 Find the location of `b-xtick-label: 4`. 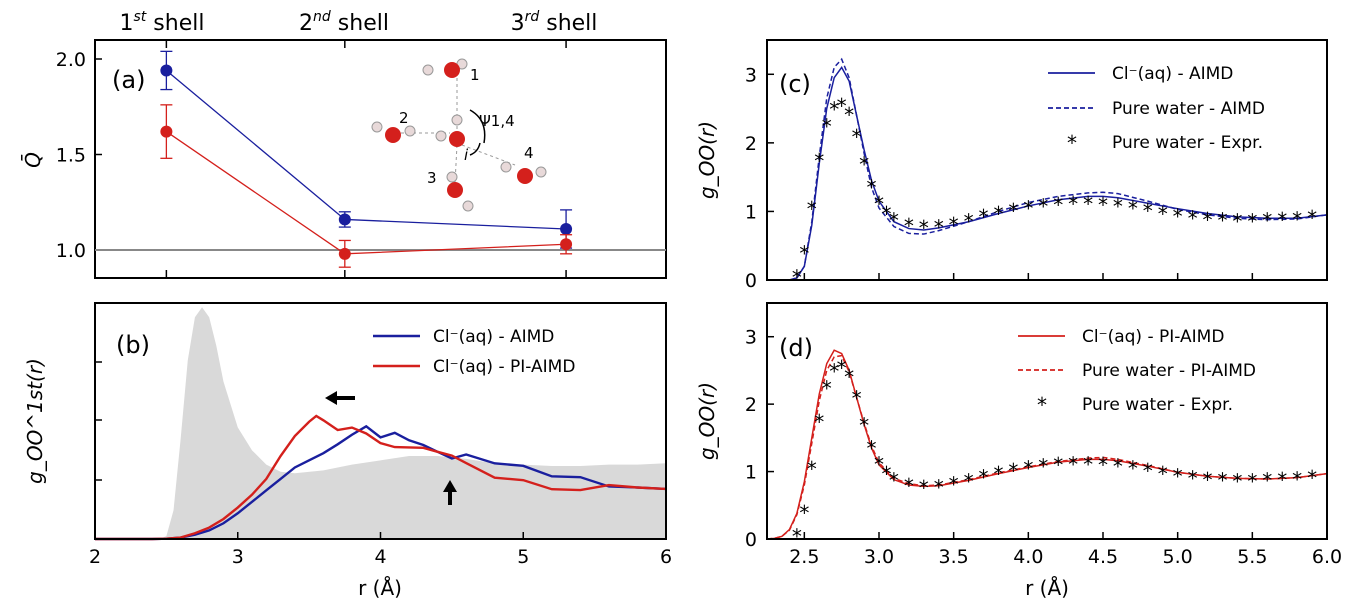

b-xtick-label: 4 is located at coordinates (380, 557).